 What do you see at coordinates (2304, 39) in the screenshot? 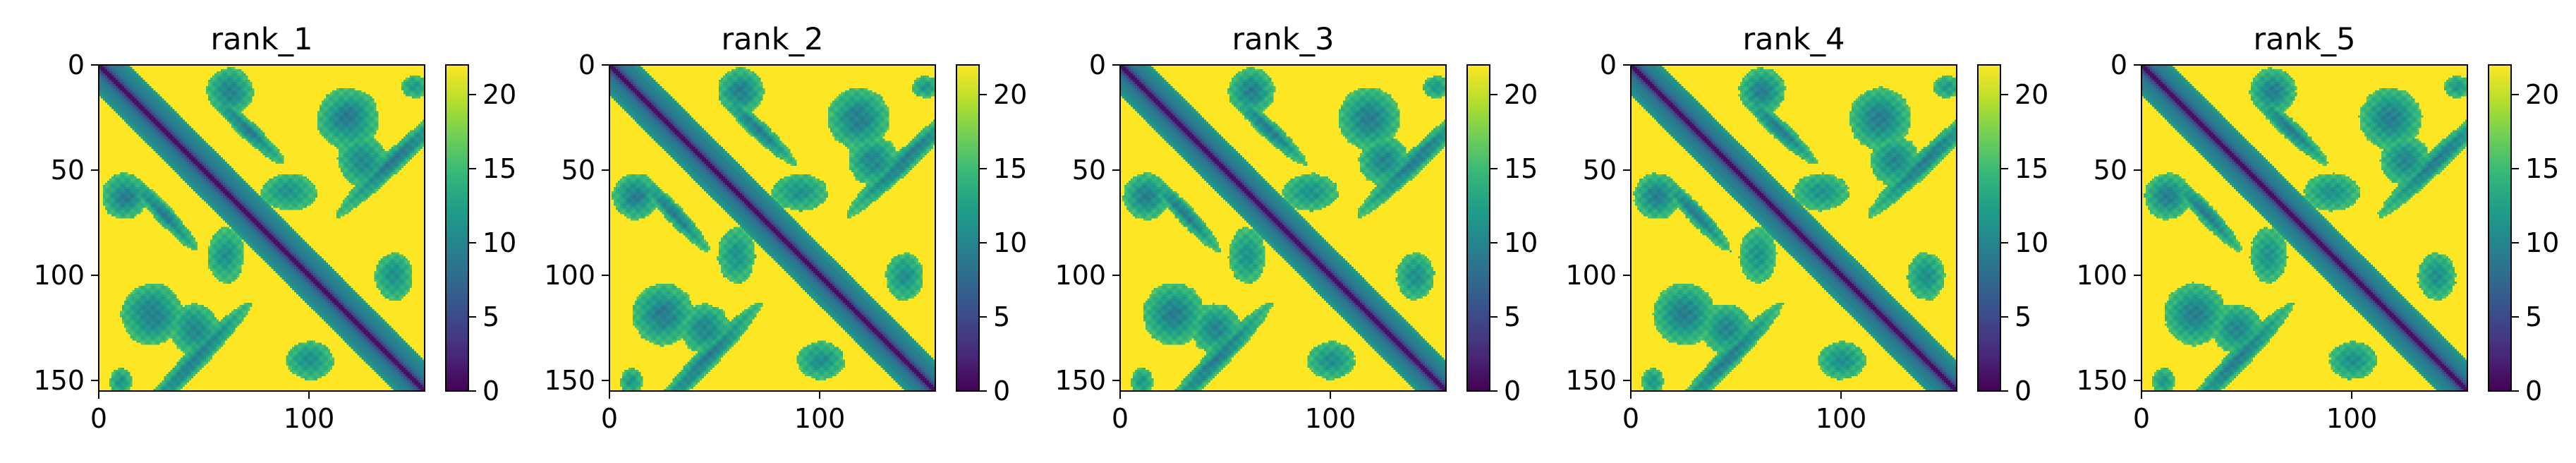
I see `panel-title: rank_5` at bounding box center [2304, 39].